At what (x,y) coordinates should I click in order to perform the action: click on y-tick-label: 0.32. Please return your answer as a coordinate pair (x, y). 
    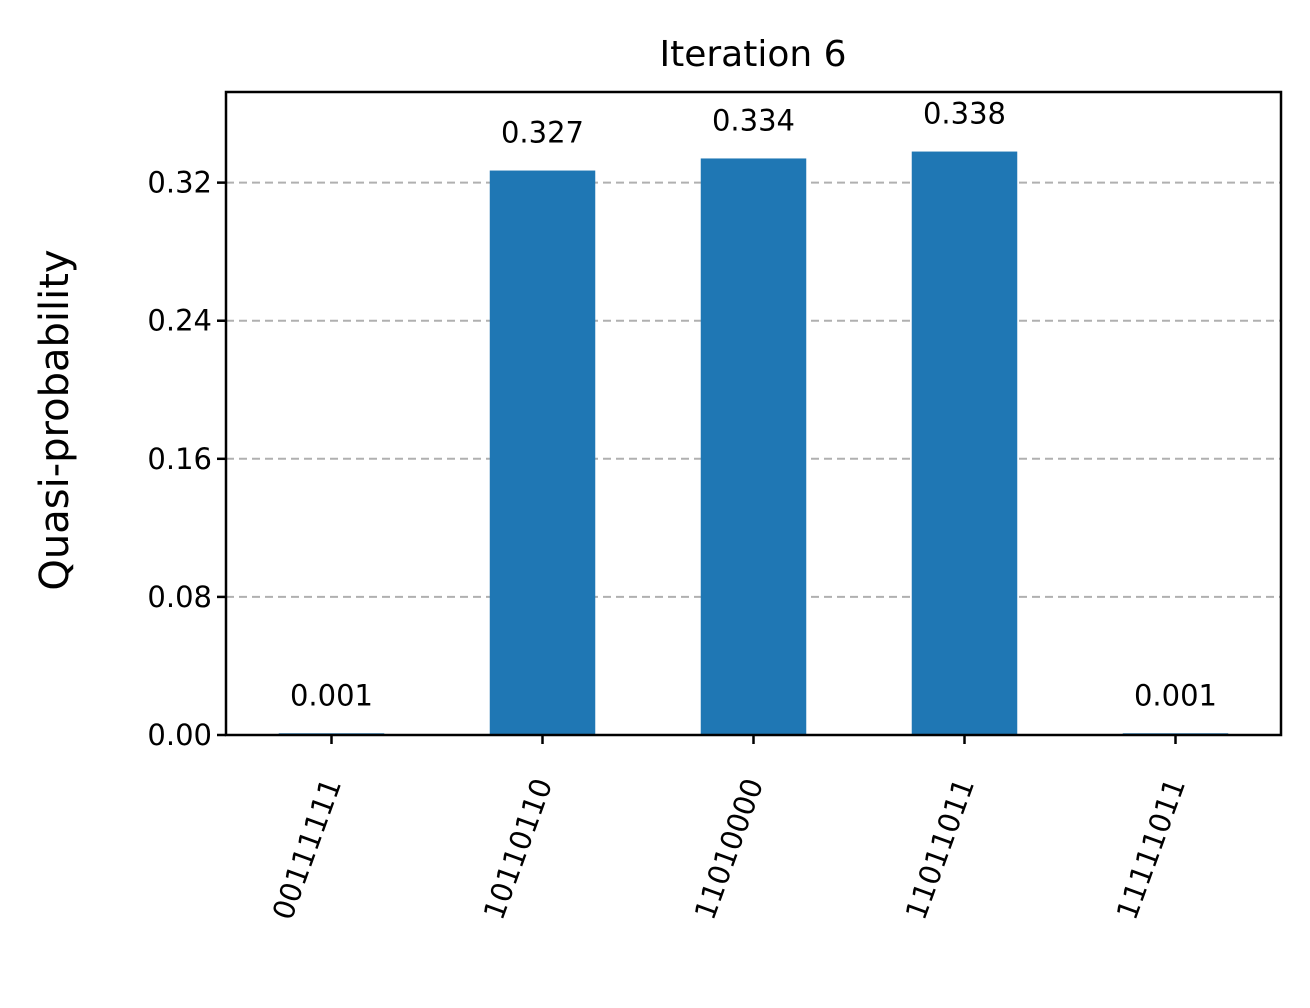
    Looking at the image, I should click on (179, 183).